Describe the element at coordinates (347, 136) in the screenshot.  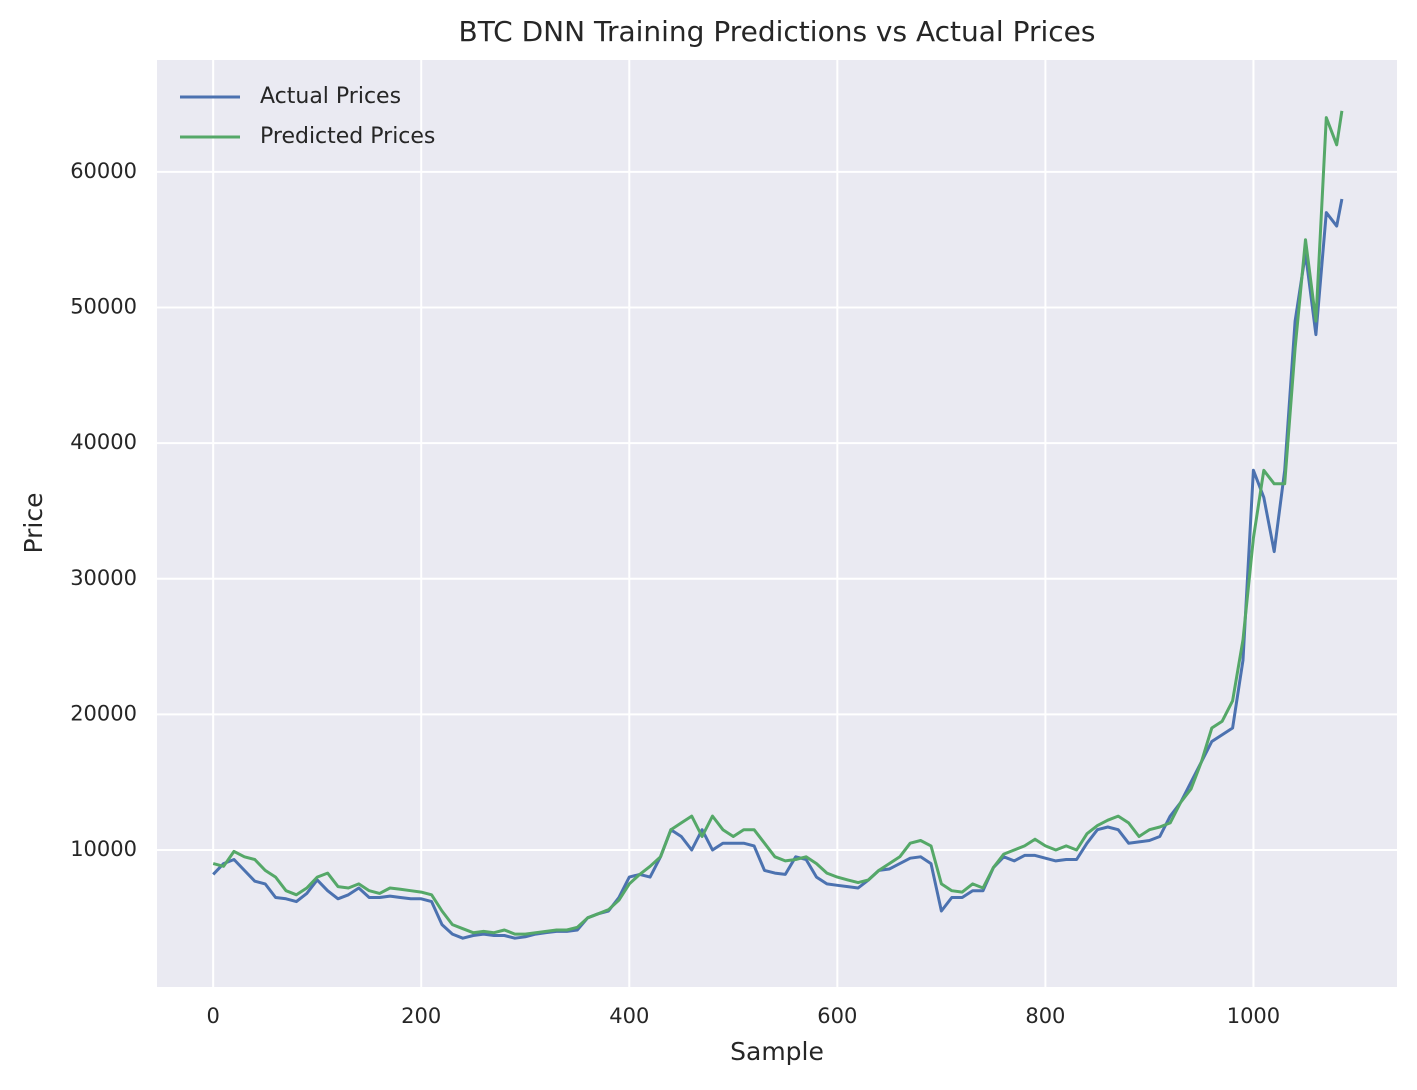
I see `legend-label: Predicted Prices` at that location.